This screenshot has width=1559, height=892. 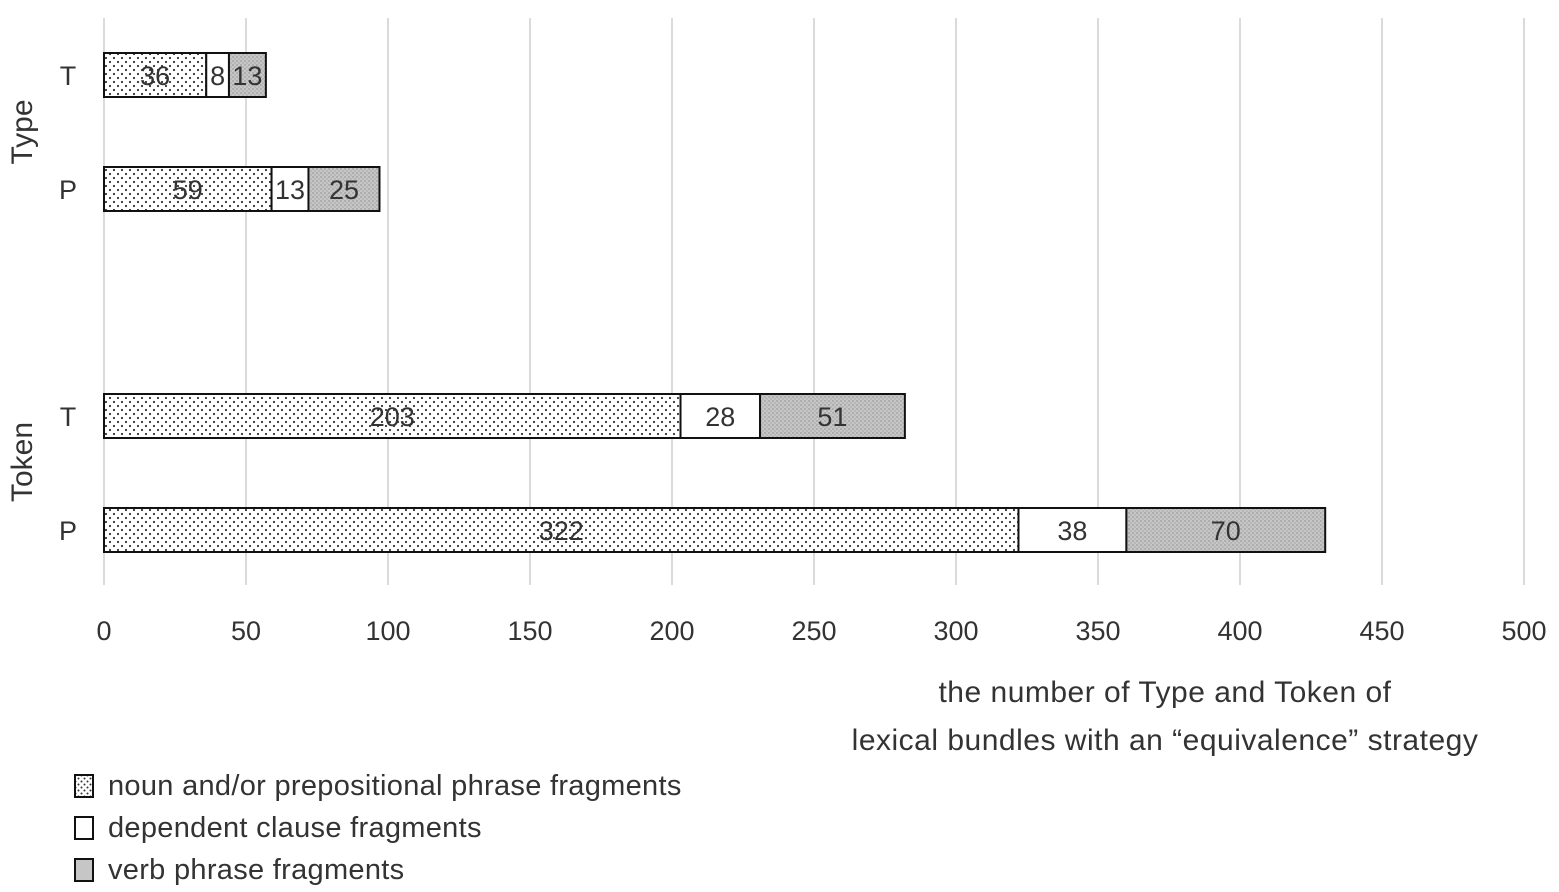 I want to click on x-tick-label: 400, so click(x=1239, y=631).